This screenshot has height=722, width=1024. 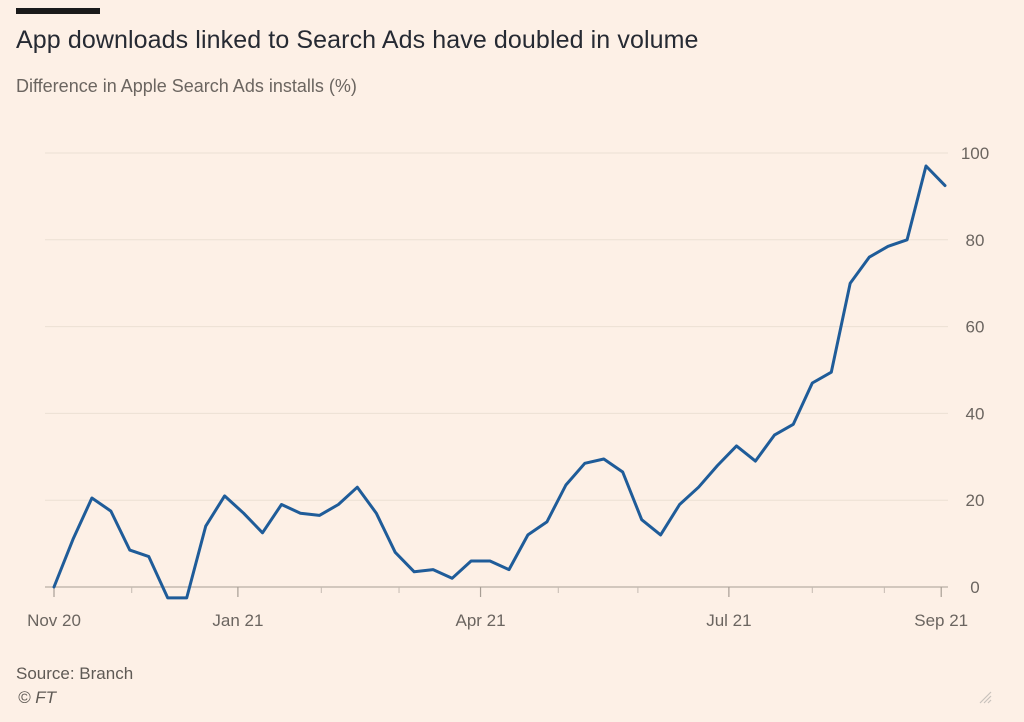 I want to click on x-tick-label: Nov 20, so click(x=54, y=620).